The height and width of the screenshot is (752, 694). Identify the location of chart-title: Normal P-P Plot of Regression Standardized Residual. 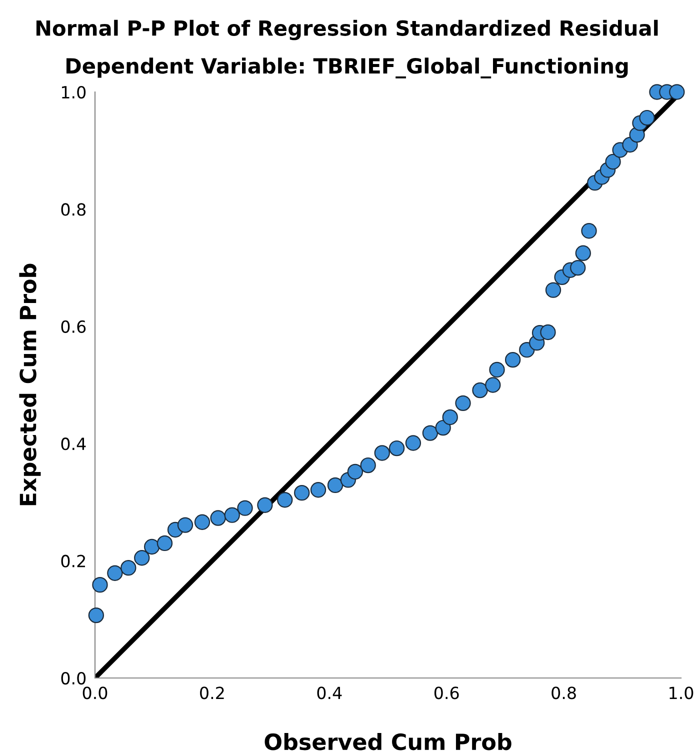
(347, 30).